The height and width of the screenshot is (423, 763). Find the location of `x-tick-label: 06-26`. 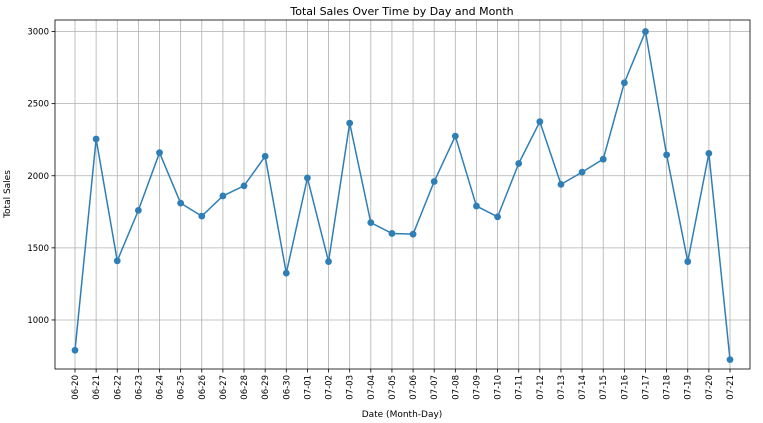

x-tick-label: 06-26 is located at coordinates (203, 387).